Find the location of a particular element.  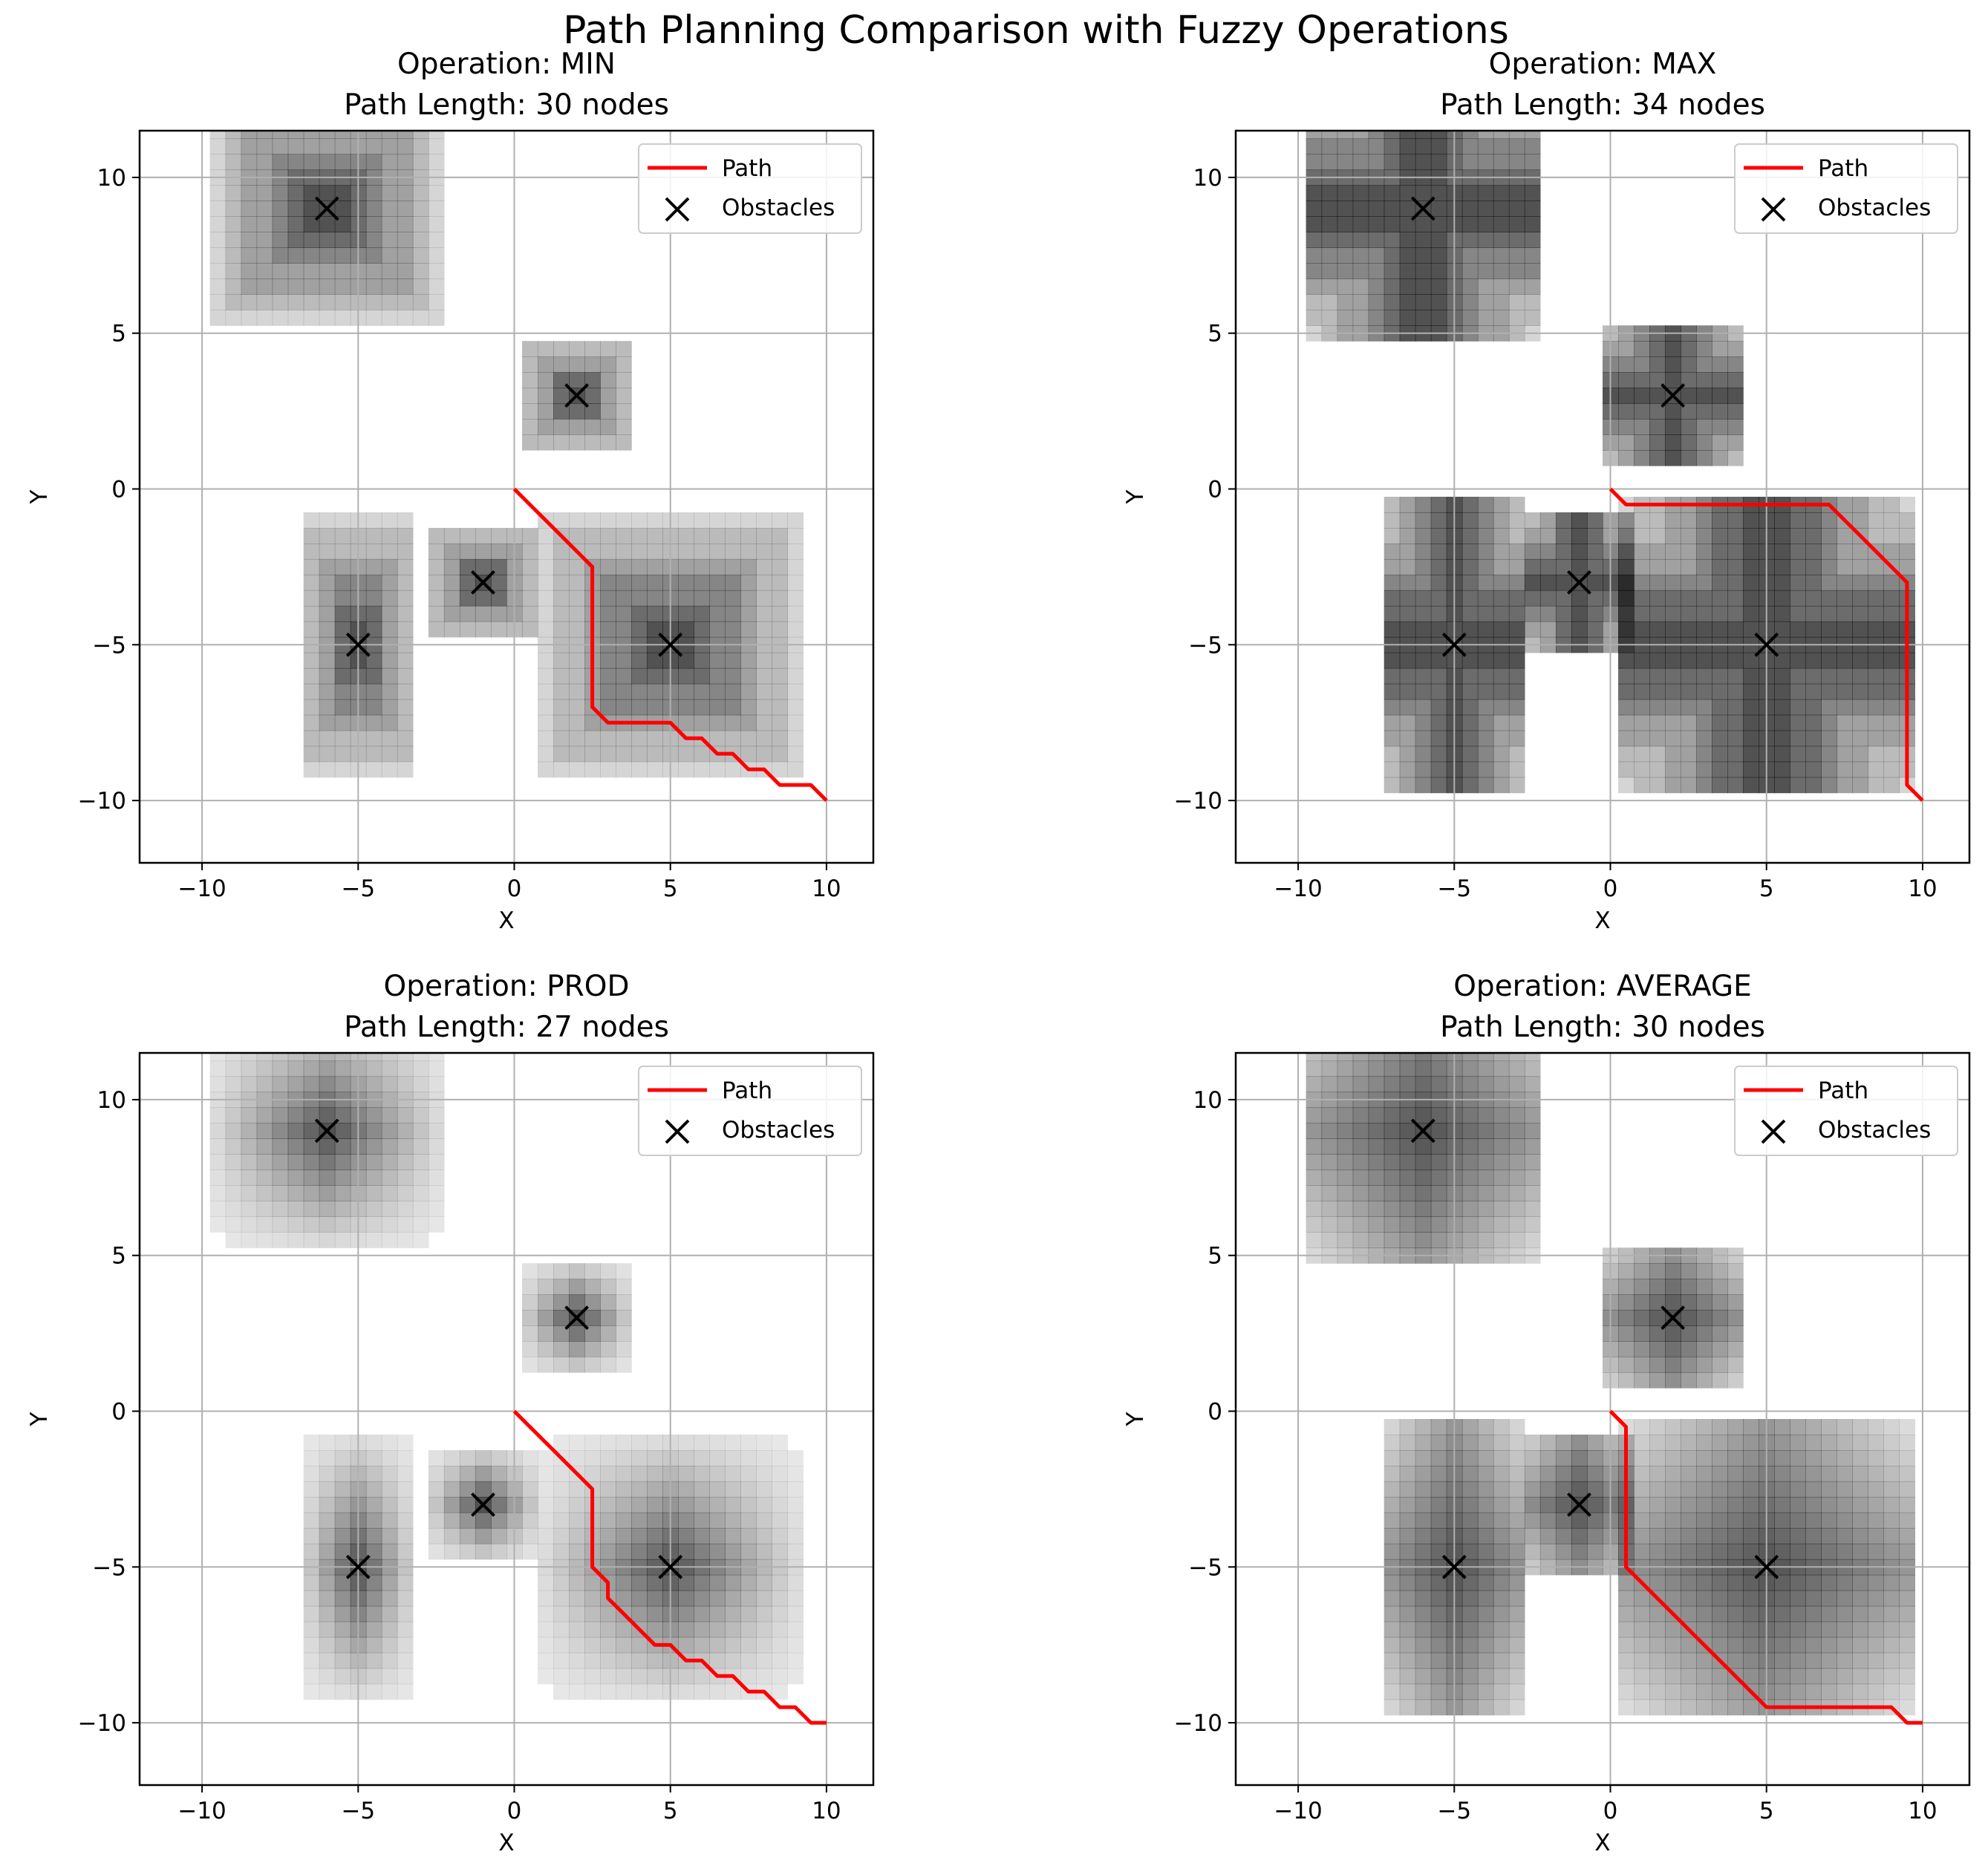

x-tick-label: −10 is located at coordinates (201, 1811).